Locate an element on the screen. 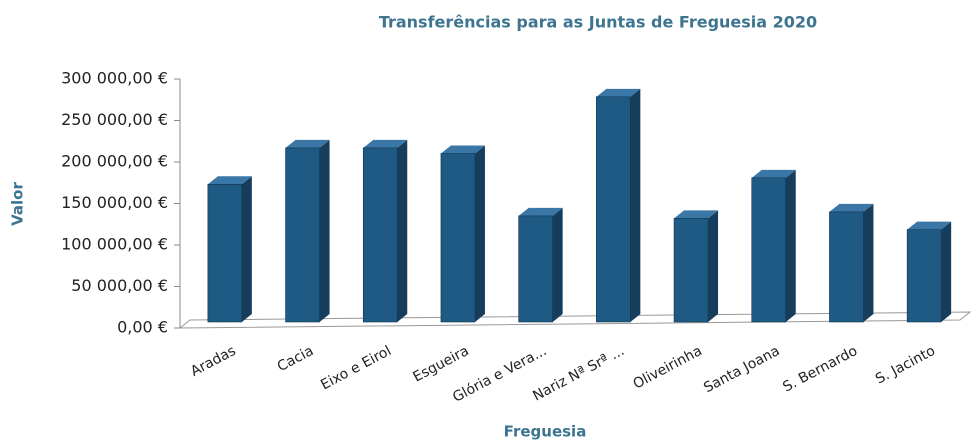 The width and height of the screenshot is (973, 443). x-tick-label: S. Bernardo is located at coordinates (820, 369).